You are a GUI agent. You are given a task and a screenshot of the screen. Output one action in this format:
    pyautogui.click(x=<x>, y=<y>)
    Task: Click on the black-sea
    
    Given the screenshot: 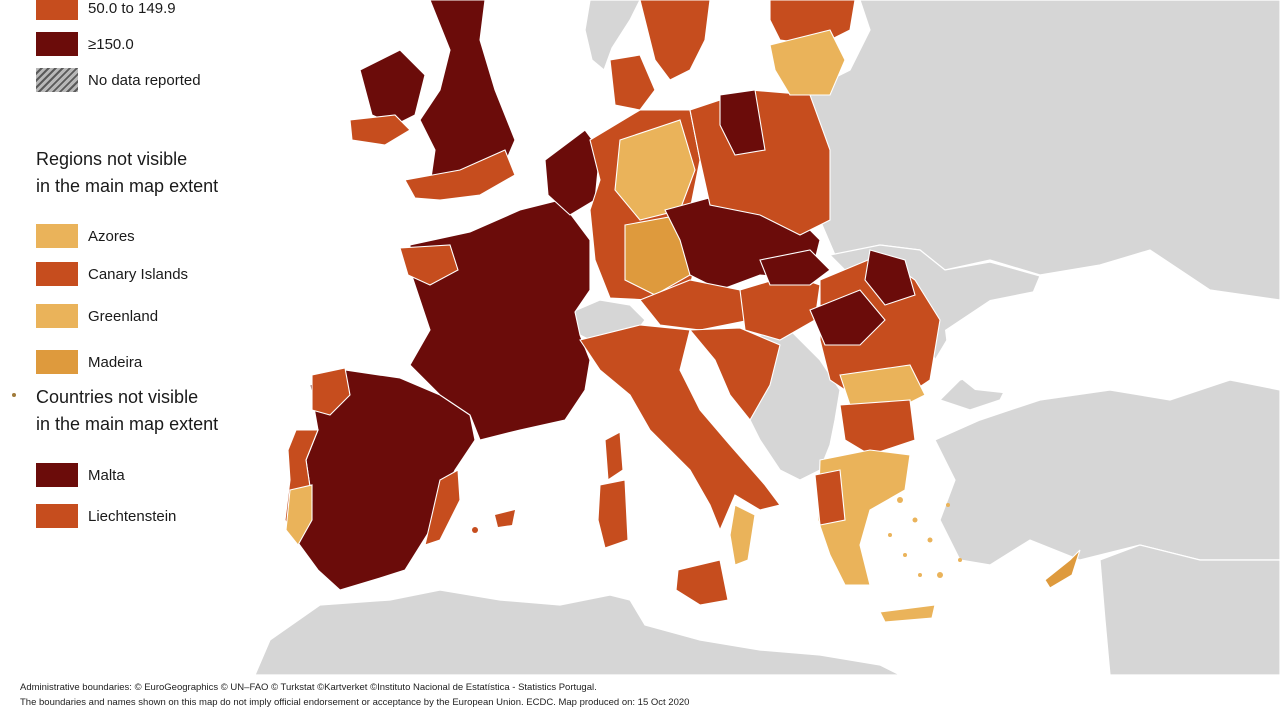 What is the action you would take?
    pyautogui.click(x=1052, y=337)
    